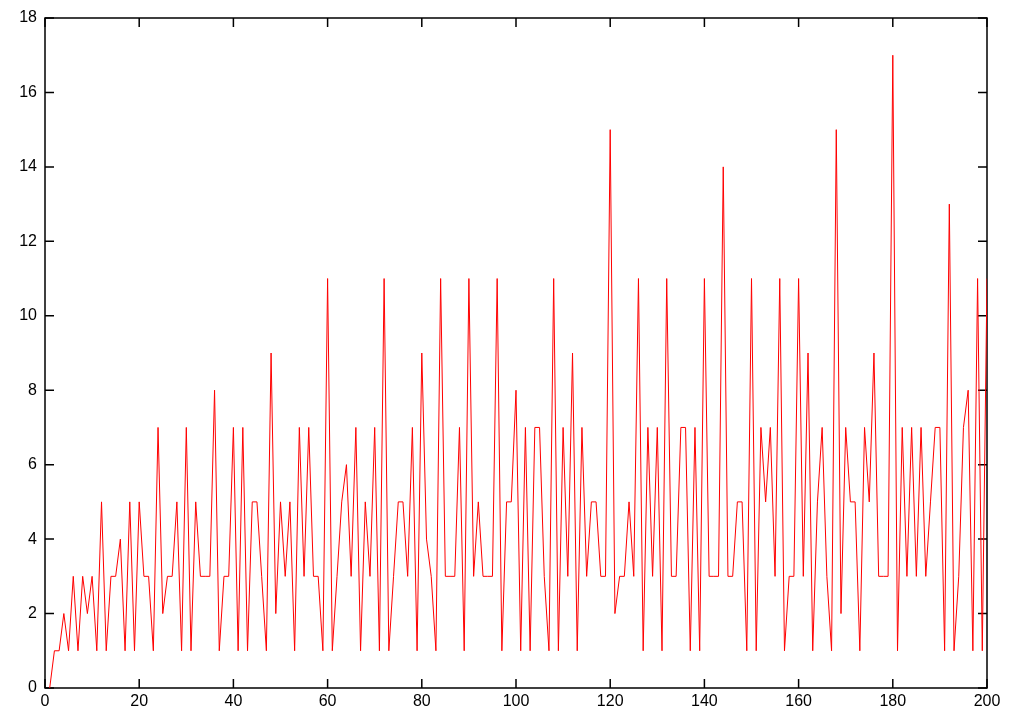  What do you see at coordinates (28, 91) in the screenshot?
I see `y-tick-label: 16` at bounding box center [28, 91].